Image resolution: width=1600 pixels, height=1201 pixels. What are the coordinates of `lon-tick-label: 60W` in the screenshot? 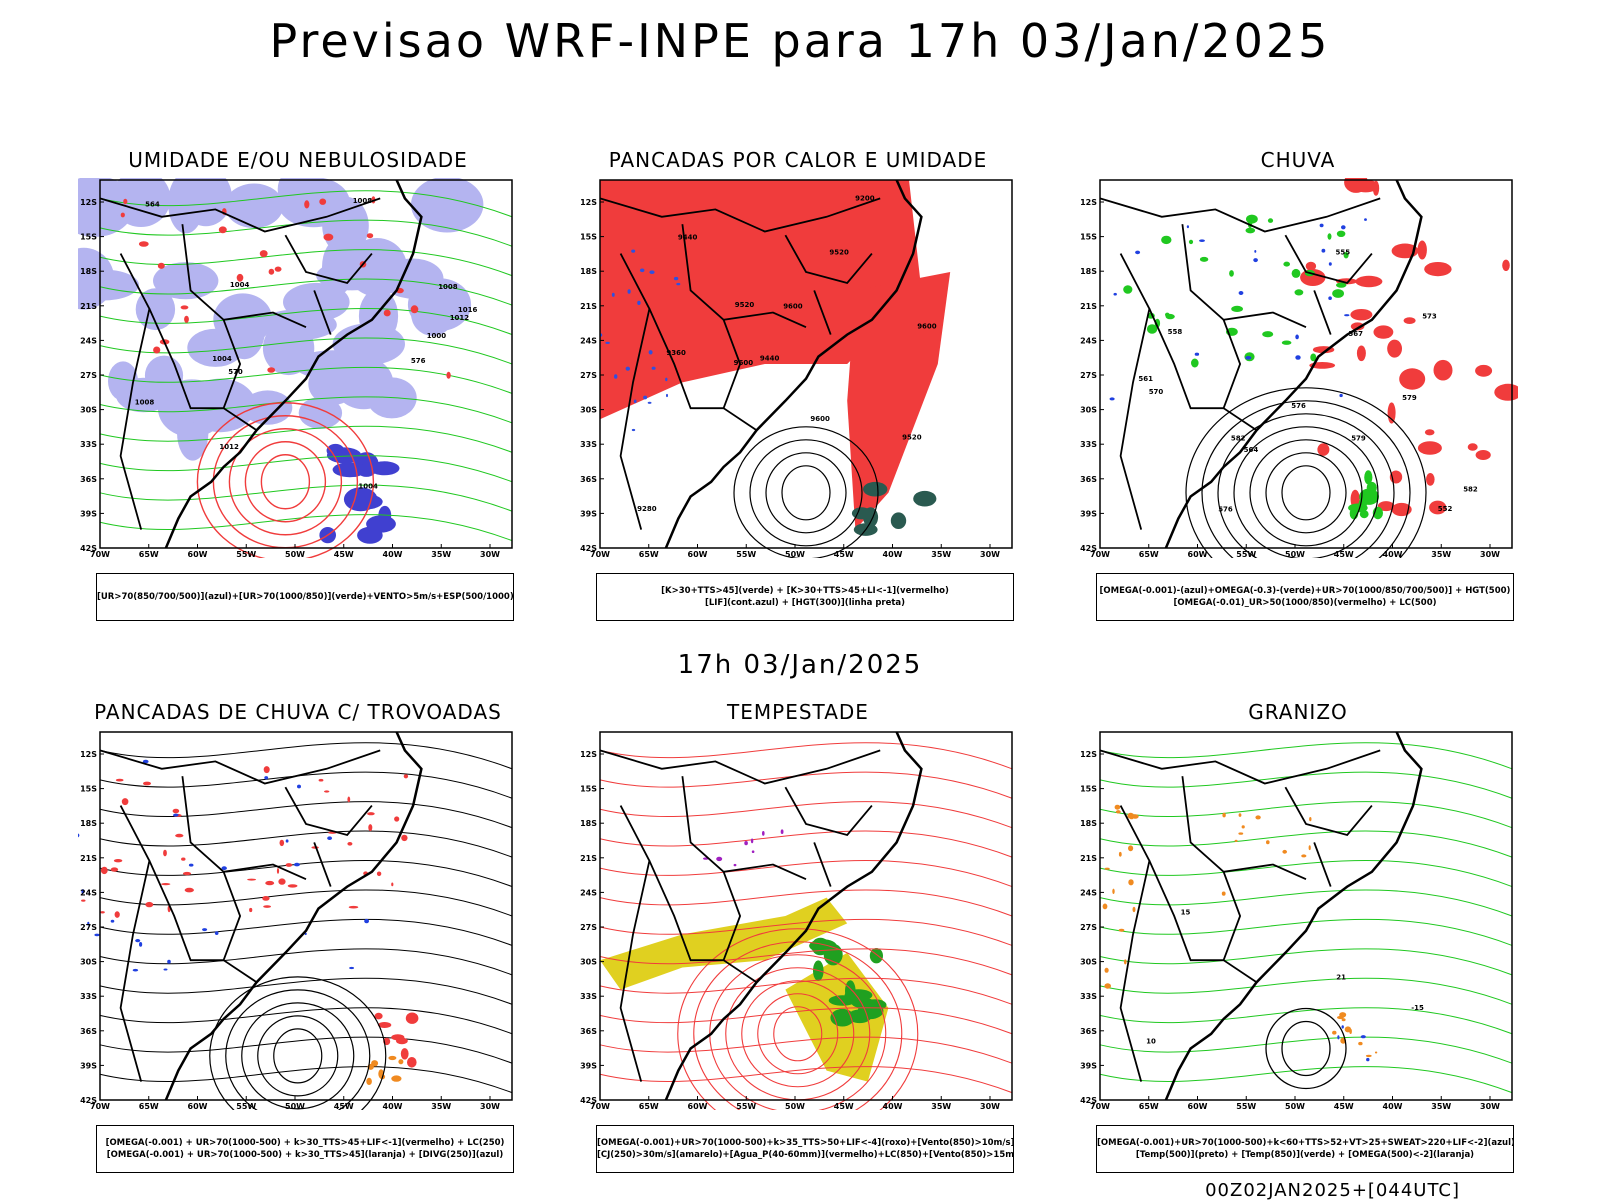 It's located at (198, 1106).